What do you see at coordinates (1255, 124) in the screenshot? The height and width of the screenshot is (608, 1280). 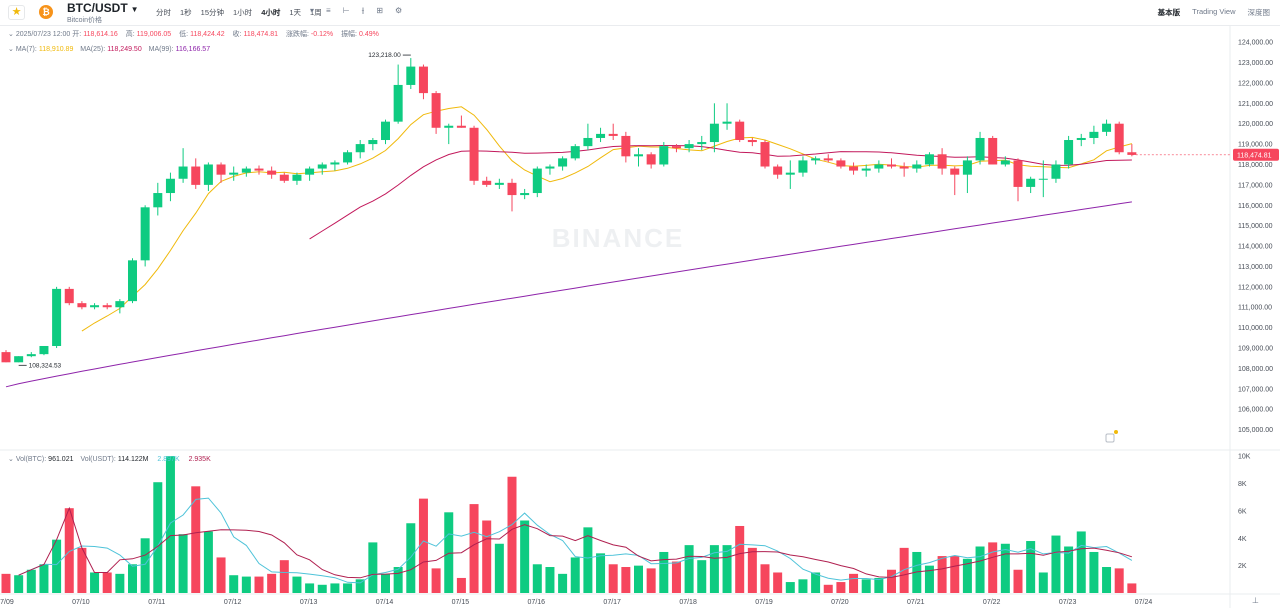 I see `price-tick-label: 120,000.00` at bounding box center [1255, 124].